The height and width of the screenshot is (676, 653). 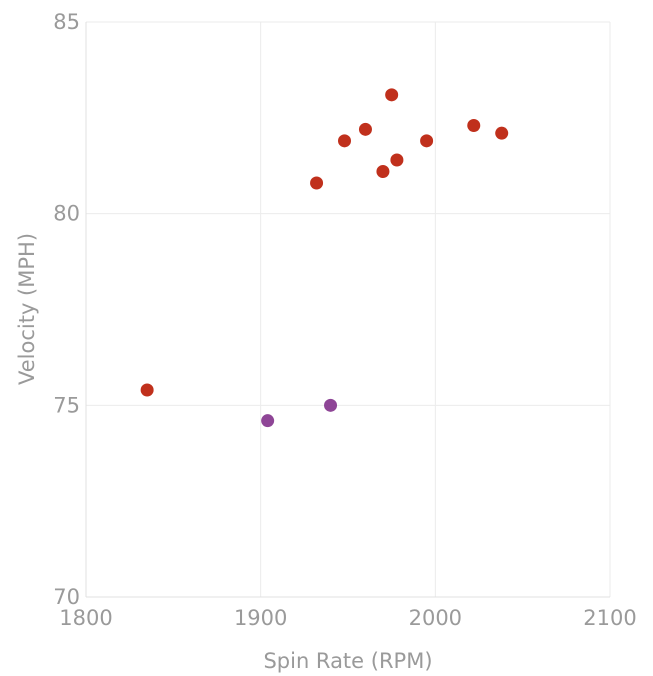 What do you see at coordinates (66, 309) in the screenshot?
I see `y-tick-labels: 70 75 80 85` at bounding box center [66, 309].